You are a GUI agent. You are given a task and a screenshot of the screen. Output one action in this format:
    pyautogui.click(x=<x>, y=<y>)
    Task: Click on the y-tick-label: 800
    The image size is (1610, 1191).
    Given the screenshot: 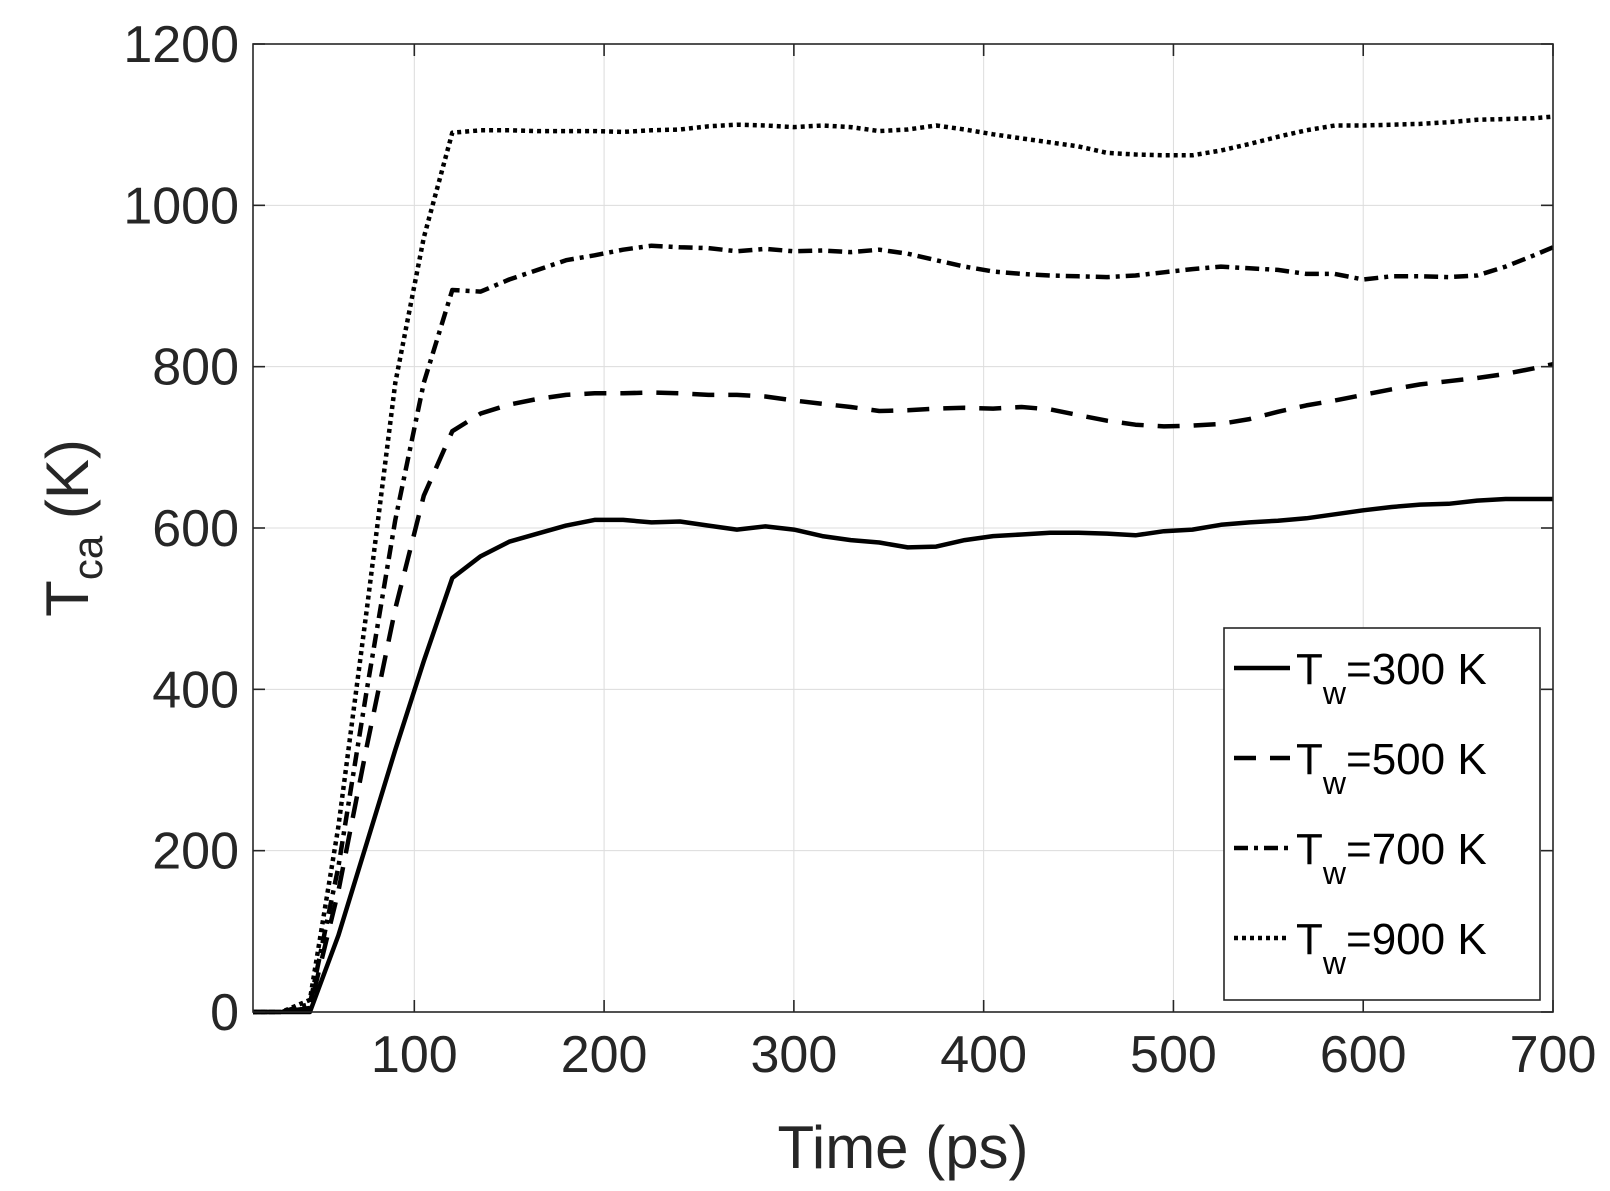 What is the action you would take?
    pyautogui.click(x=195, y=368)
    